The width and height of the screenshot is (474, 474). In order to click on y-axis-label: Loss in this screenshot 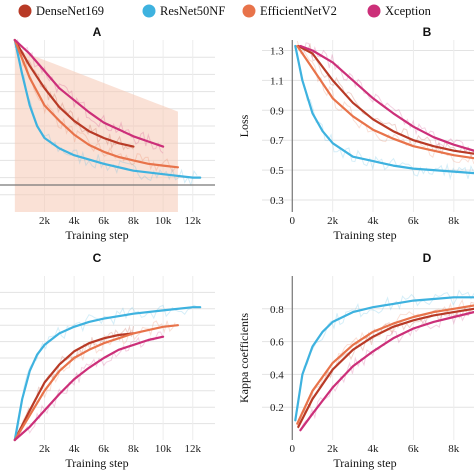, I will do `click(244, 125)`.